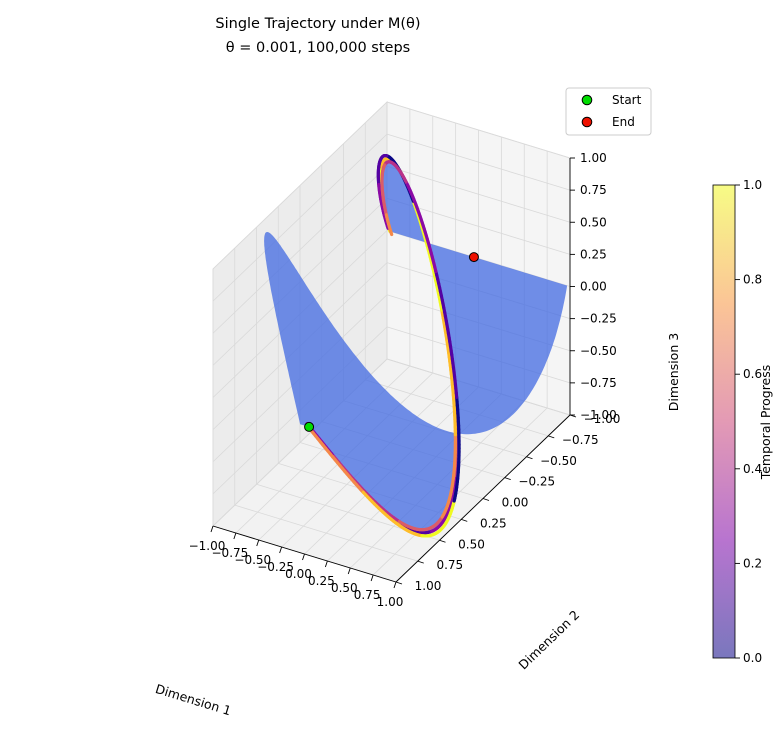 This screenshot has width=784, height=747. What do you see at coordinates (428, 586) in the screenshot?
I see `y-tick-label: 1.00` at bounding box center [428, 586].